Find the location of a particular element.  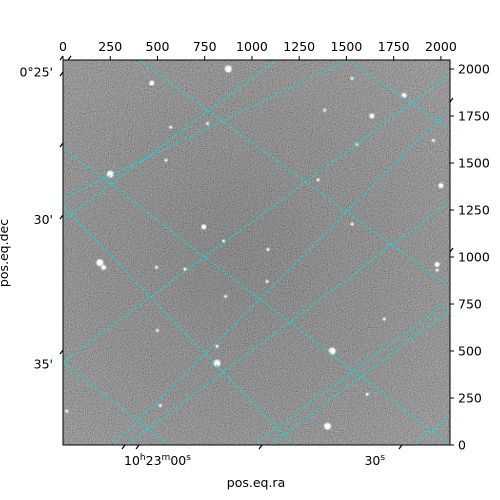

y-tick-label: 2000 is located at coordinates (474, 69).